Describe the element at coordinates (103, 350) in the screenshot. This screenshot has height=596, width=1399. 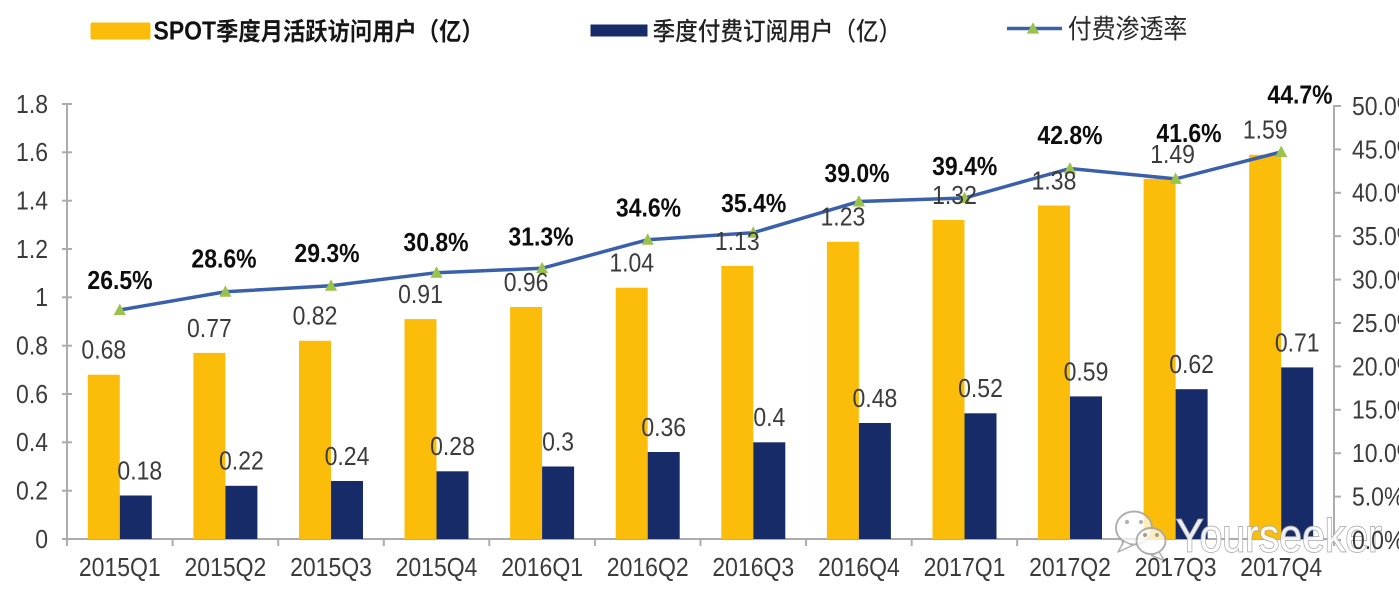
I see `svg-text: 0.68` at that location.